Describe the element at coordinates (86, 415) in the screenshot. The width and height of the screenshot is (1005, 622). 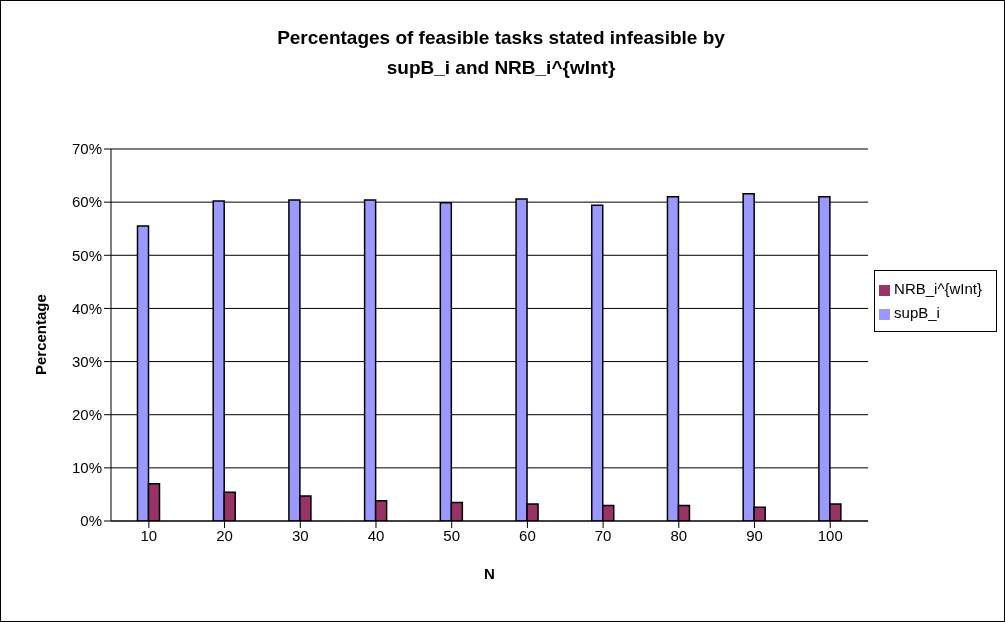
I see `y-tick-label: 20%` at that location.